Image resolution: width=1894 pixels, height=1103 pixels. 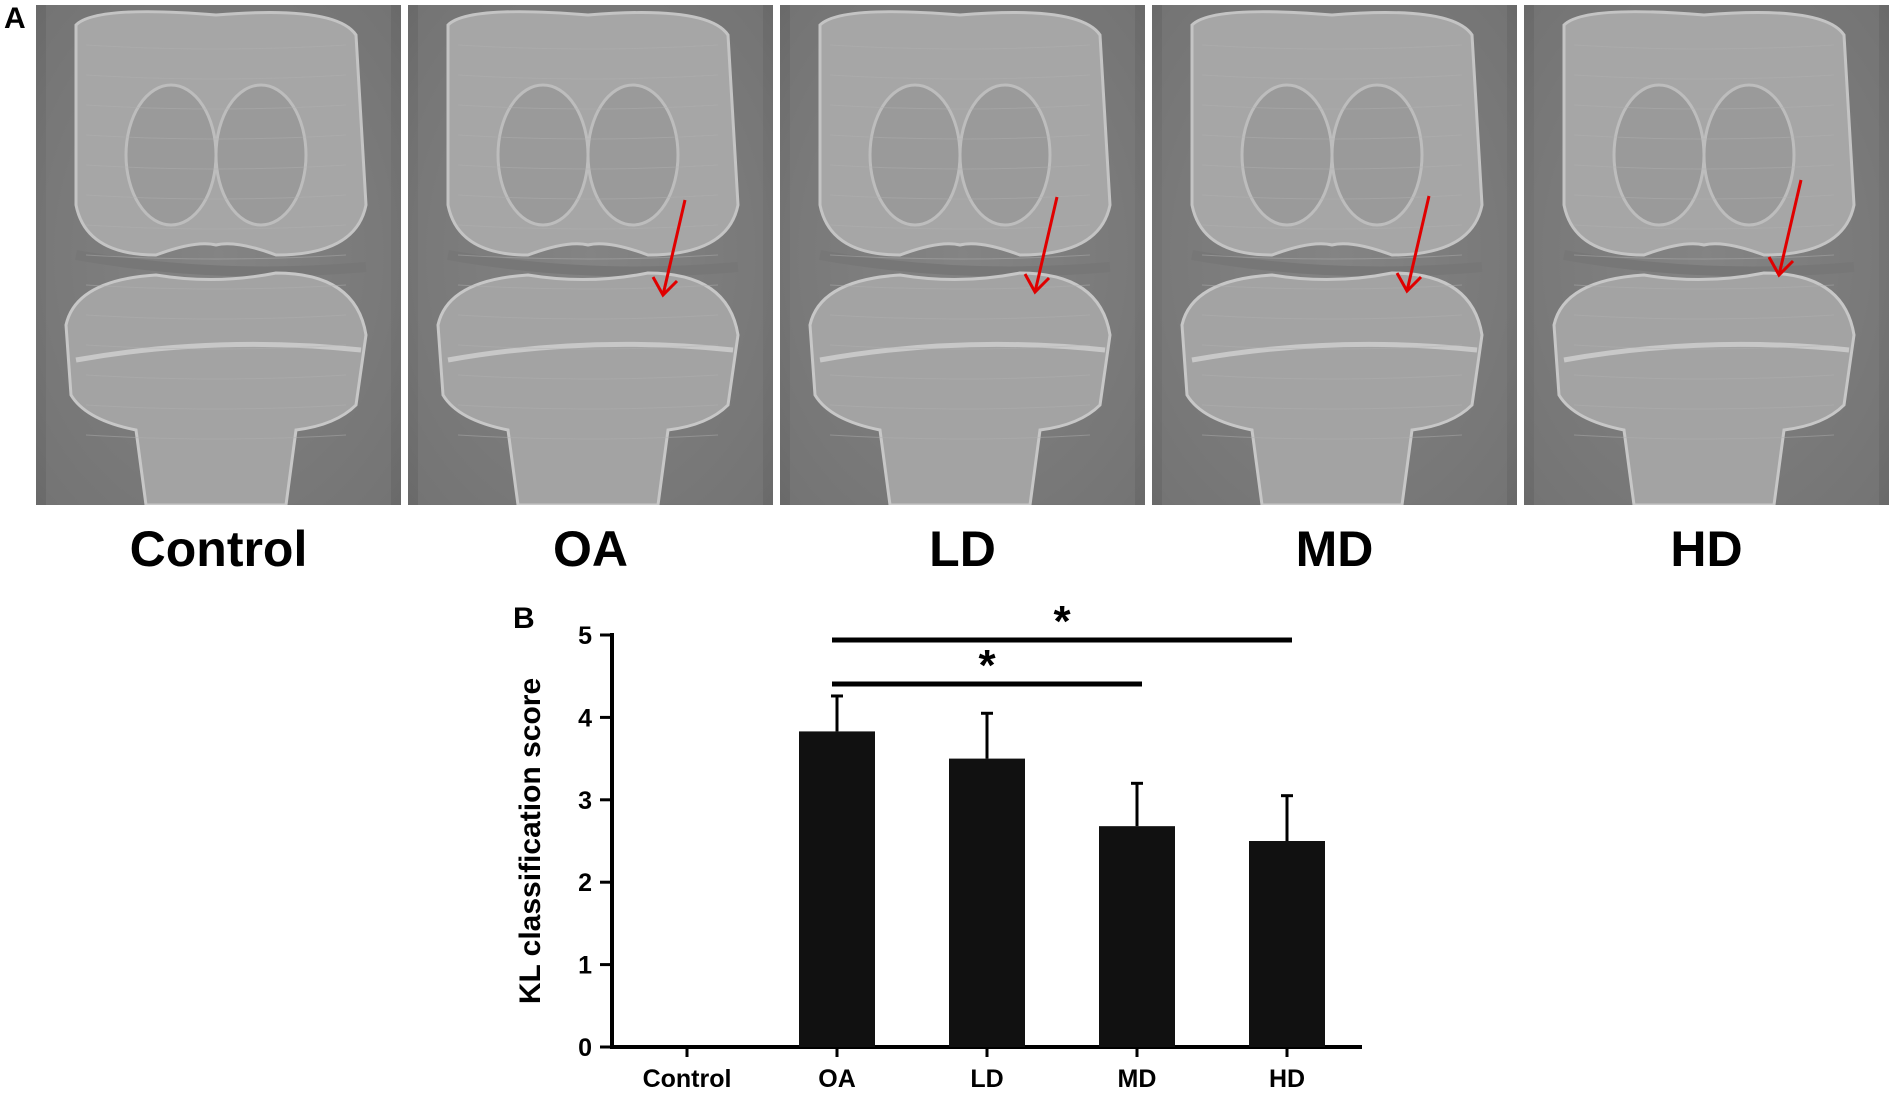 I want to click on bar-oa, so click(x=837, y=889).